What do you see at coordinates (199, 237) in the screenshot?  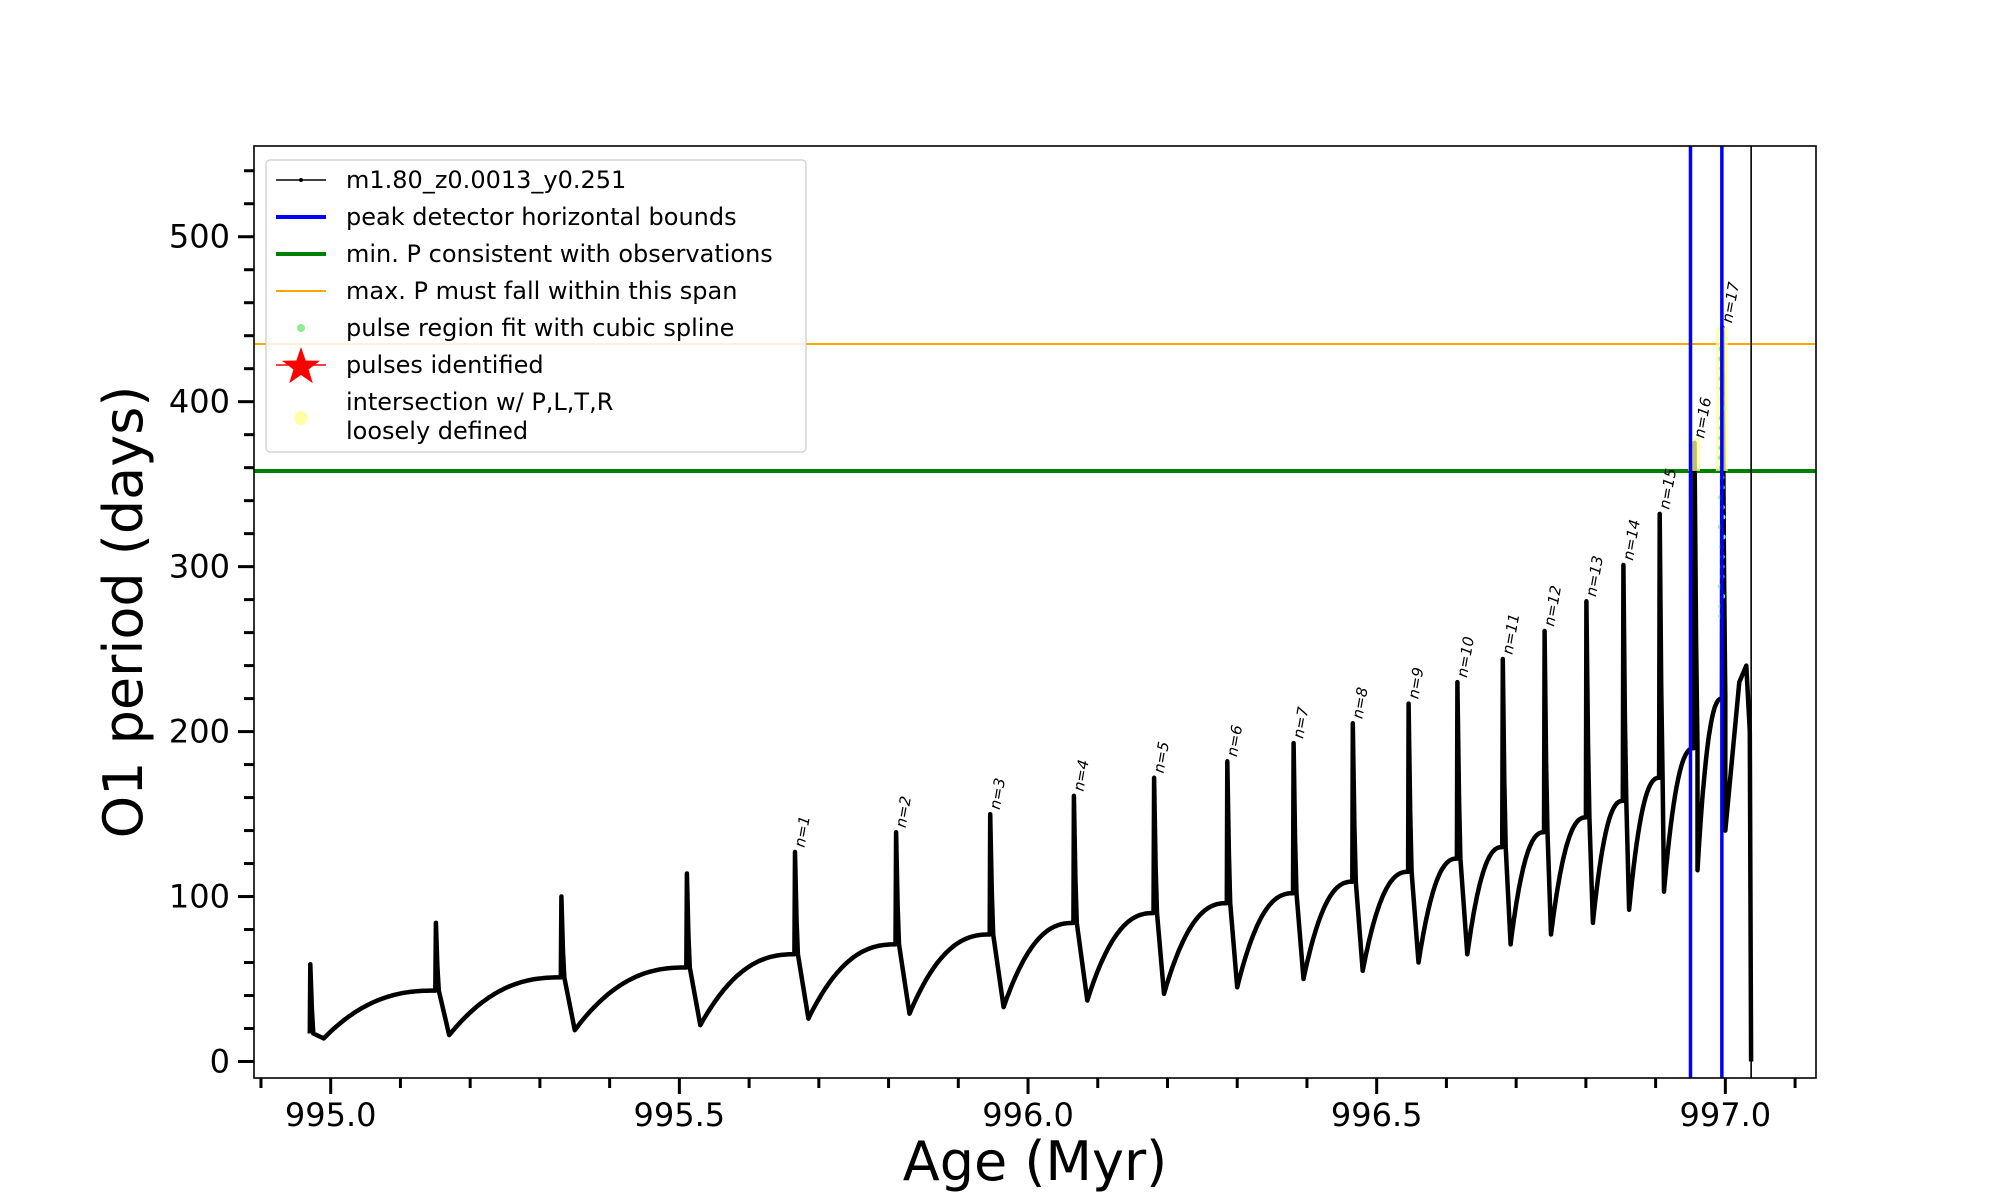 I see `y-tick-label: 500` at bounding box center [199, 237].